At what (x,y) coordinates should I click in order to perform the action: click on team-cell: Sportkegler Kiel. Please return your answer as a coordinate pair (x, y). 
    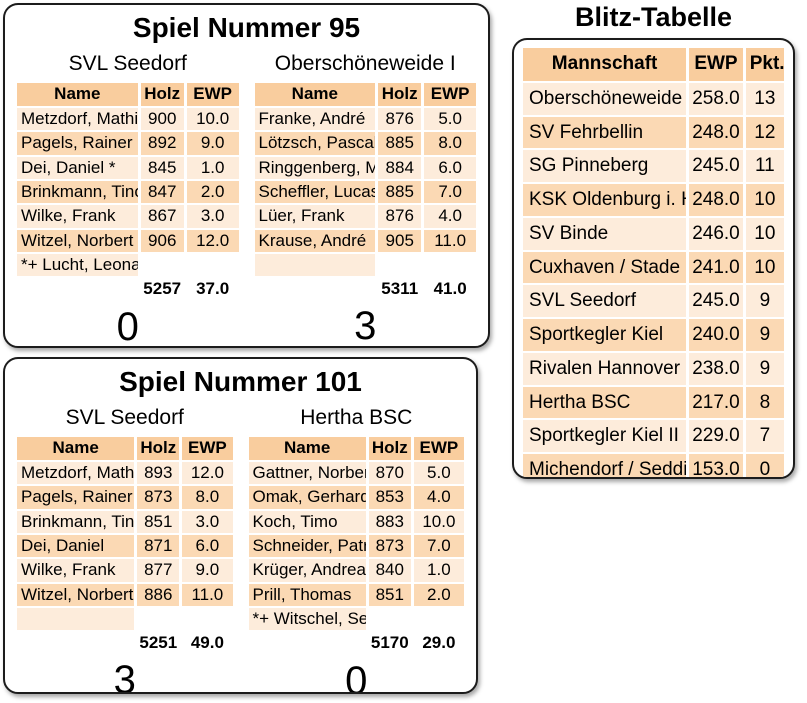
    Looking at the image, I should click on (605, 335).